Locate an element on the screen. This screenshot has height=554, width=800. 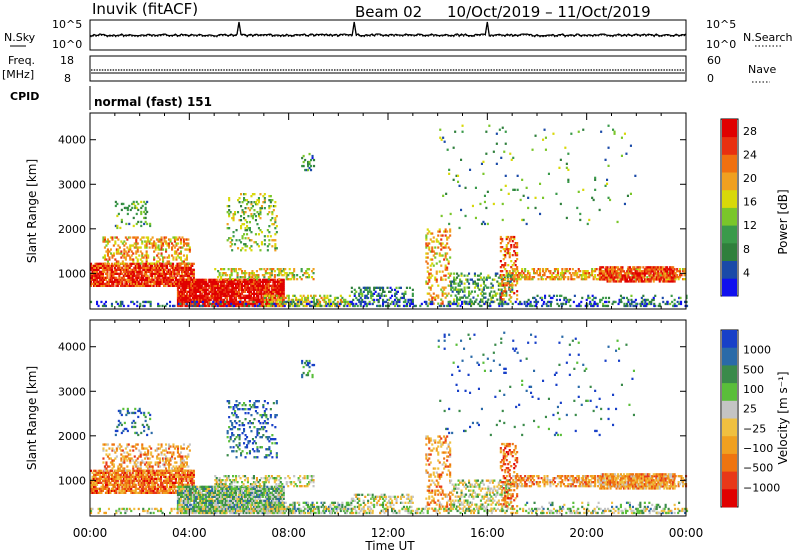
freq-unit: [MHz] is located at coordinates (18, 74).